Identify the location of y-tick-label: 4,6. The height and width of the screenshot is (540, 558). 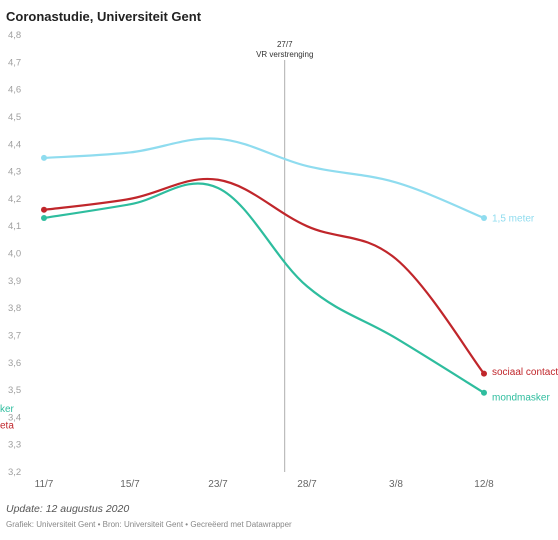
(14, 90).